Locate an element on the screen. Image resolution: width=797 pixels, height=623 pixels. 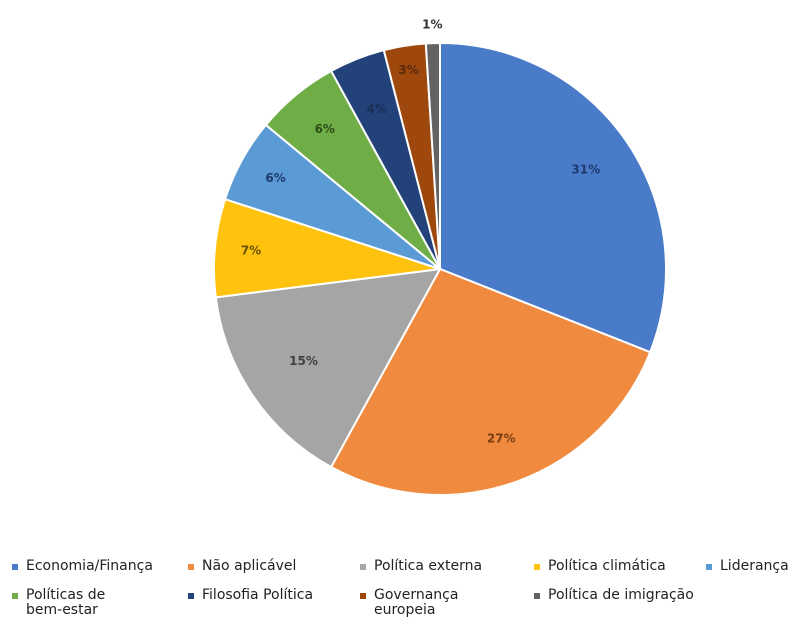
legend-item-politica-imigracao: Política de imigração is located at coordinates (614, 595).